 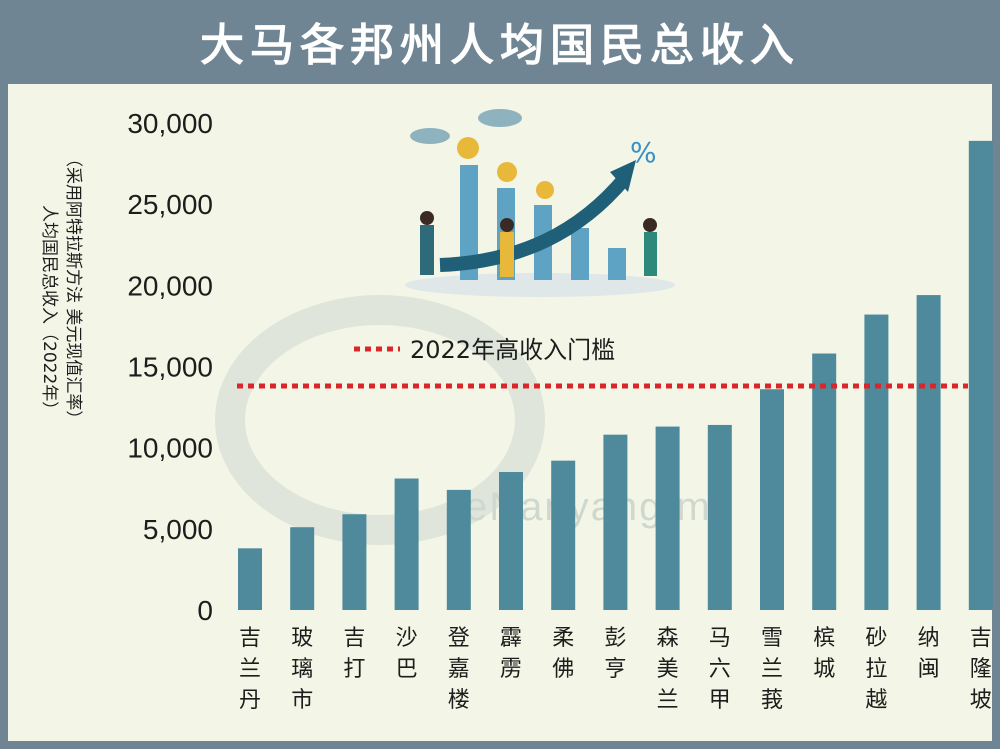 What do you see at coordinates (170, 204) in the screenshot?
I see `y-tick-label: 25,000` at bounding box center [170, 204].